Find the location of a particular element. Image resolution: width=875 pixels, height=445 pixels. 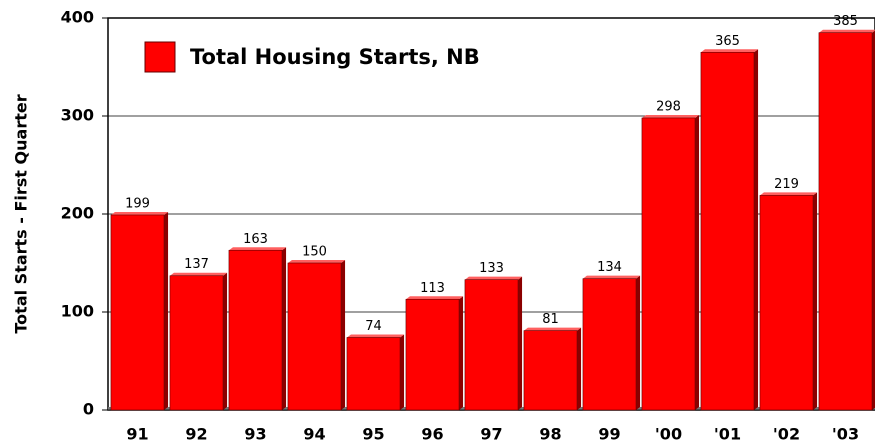

value-label: 134 is located at coordinates (609, 267).